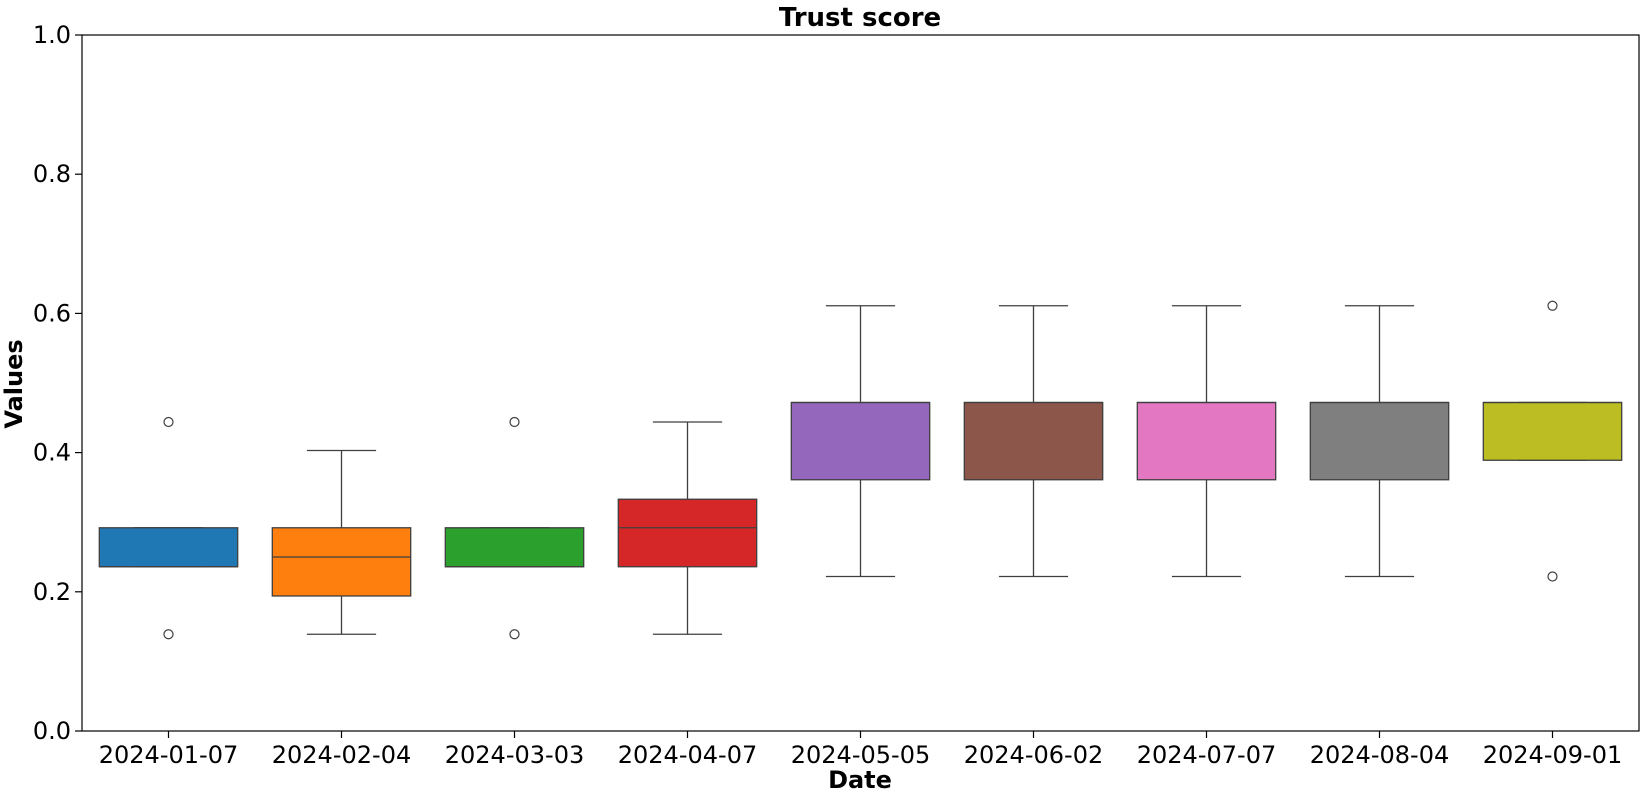 Image resolution: width=1644 pixels, height=796 pixels. Describe the element at coordinates (52, 313) in the screenshot. I see `y-tick-label: 0.6` at that location.